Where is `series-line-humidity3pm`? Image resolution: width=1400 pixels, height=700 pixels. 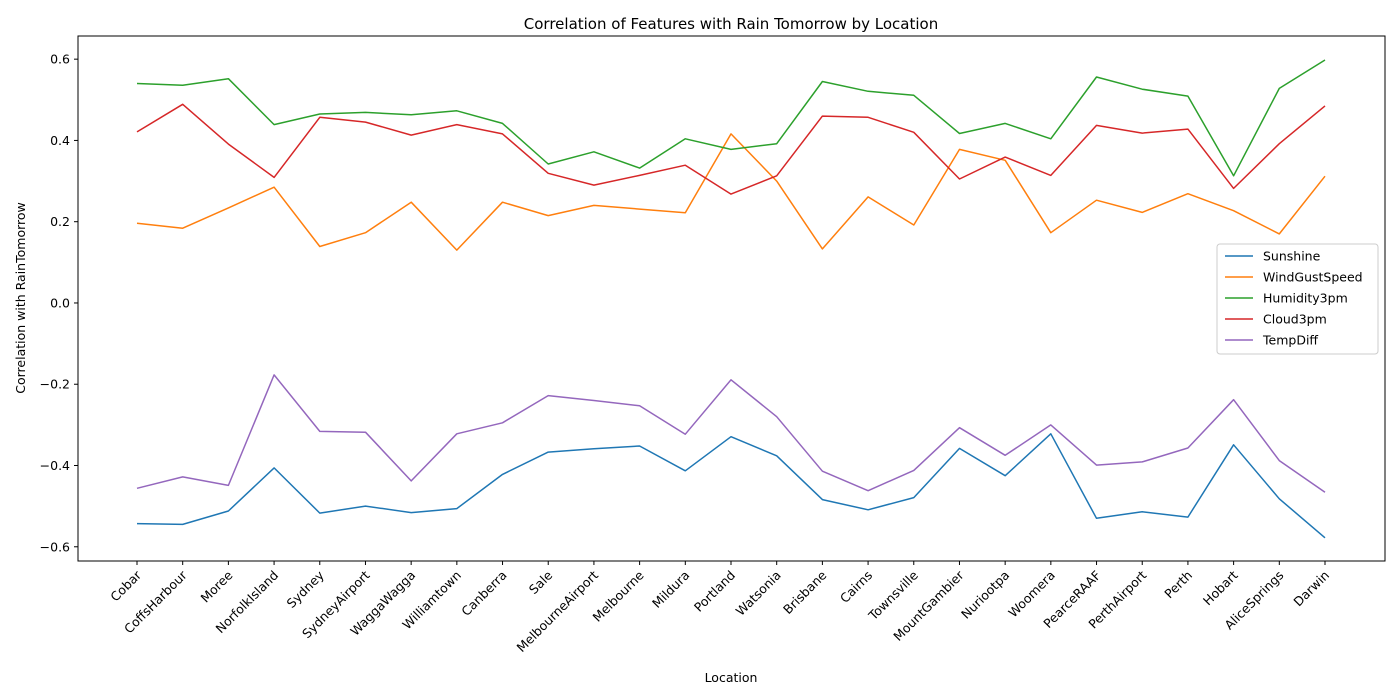
series-line-humidity3pm is located at coordinates (731, 118).